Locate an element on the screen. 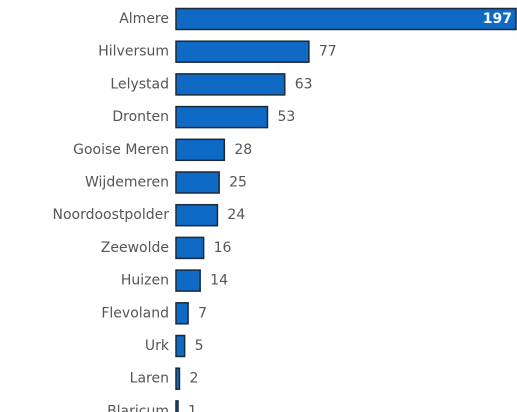 This screenshot has width=517, height=412. value-label-blaricum: 1 is located at coordinates (192, 407).